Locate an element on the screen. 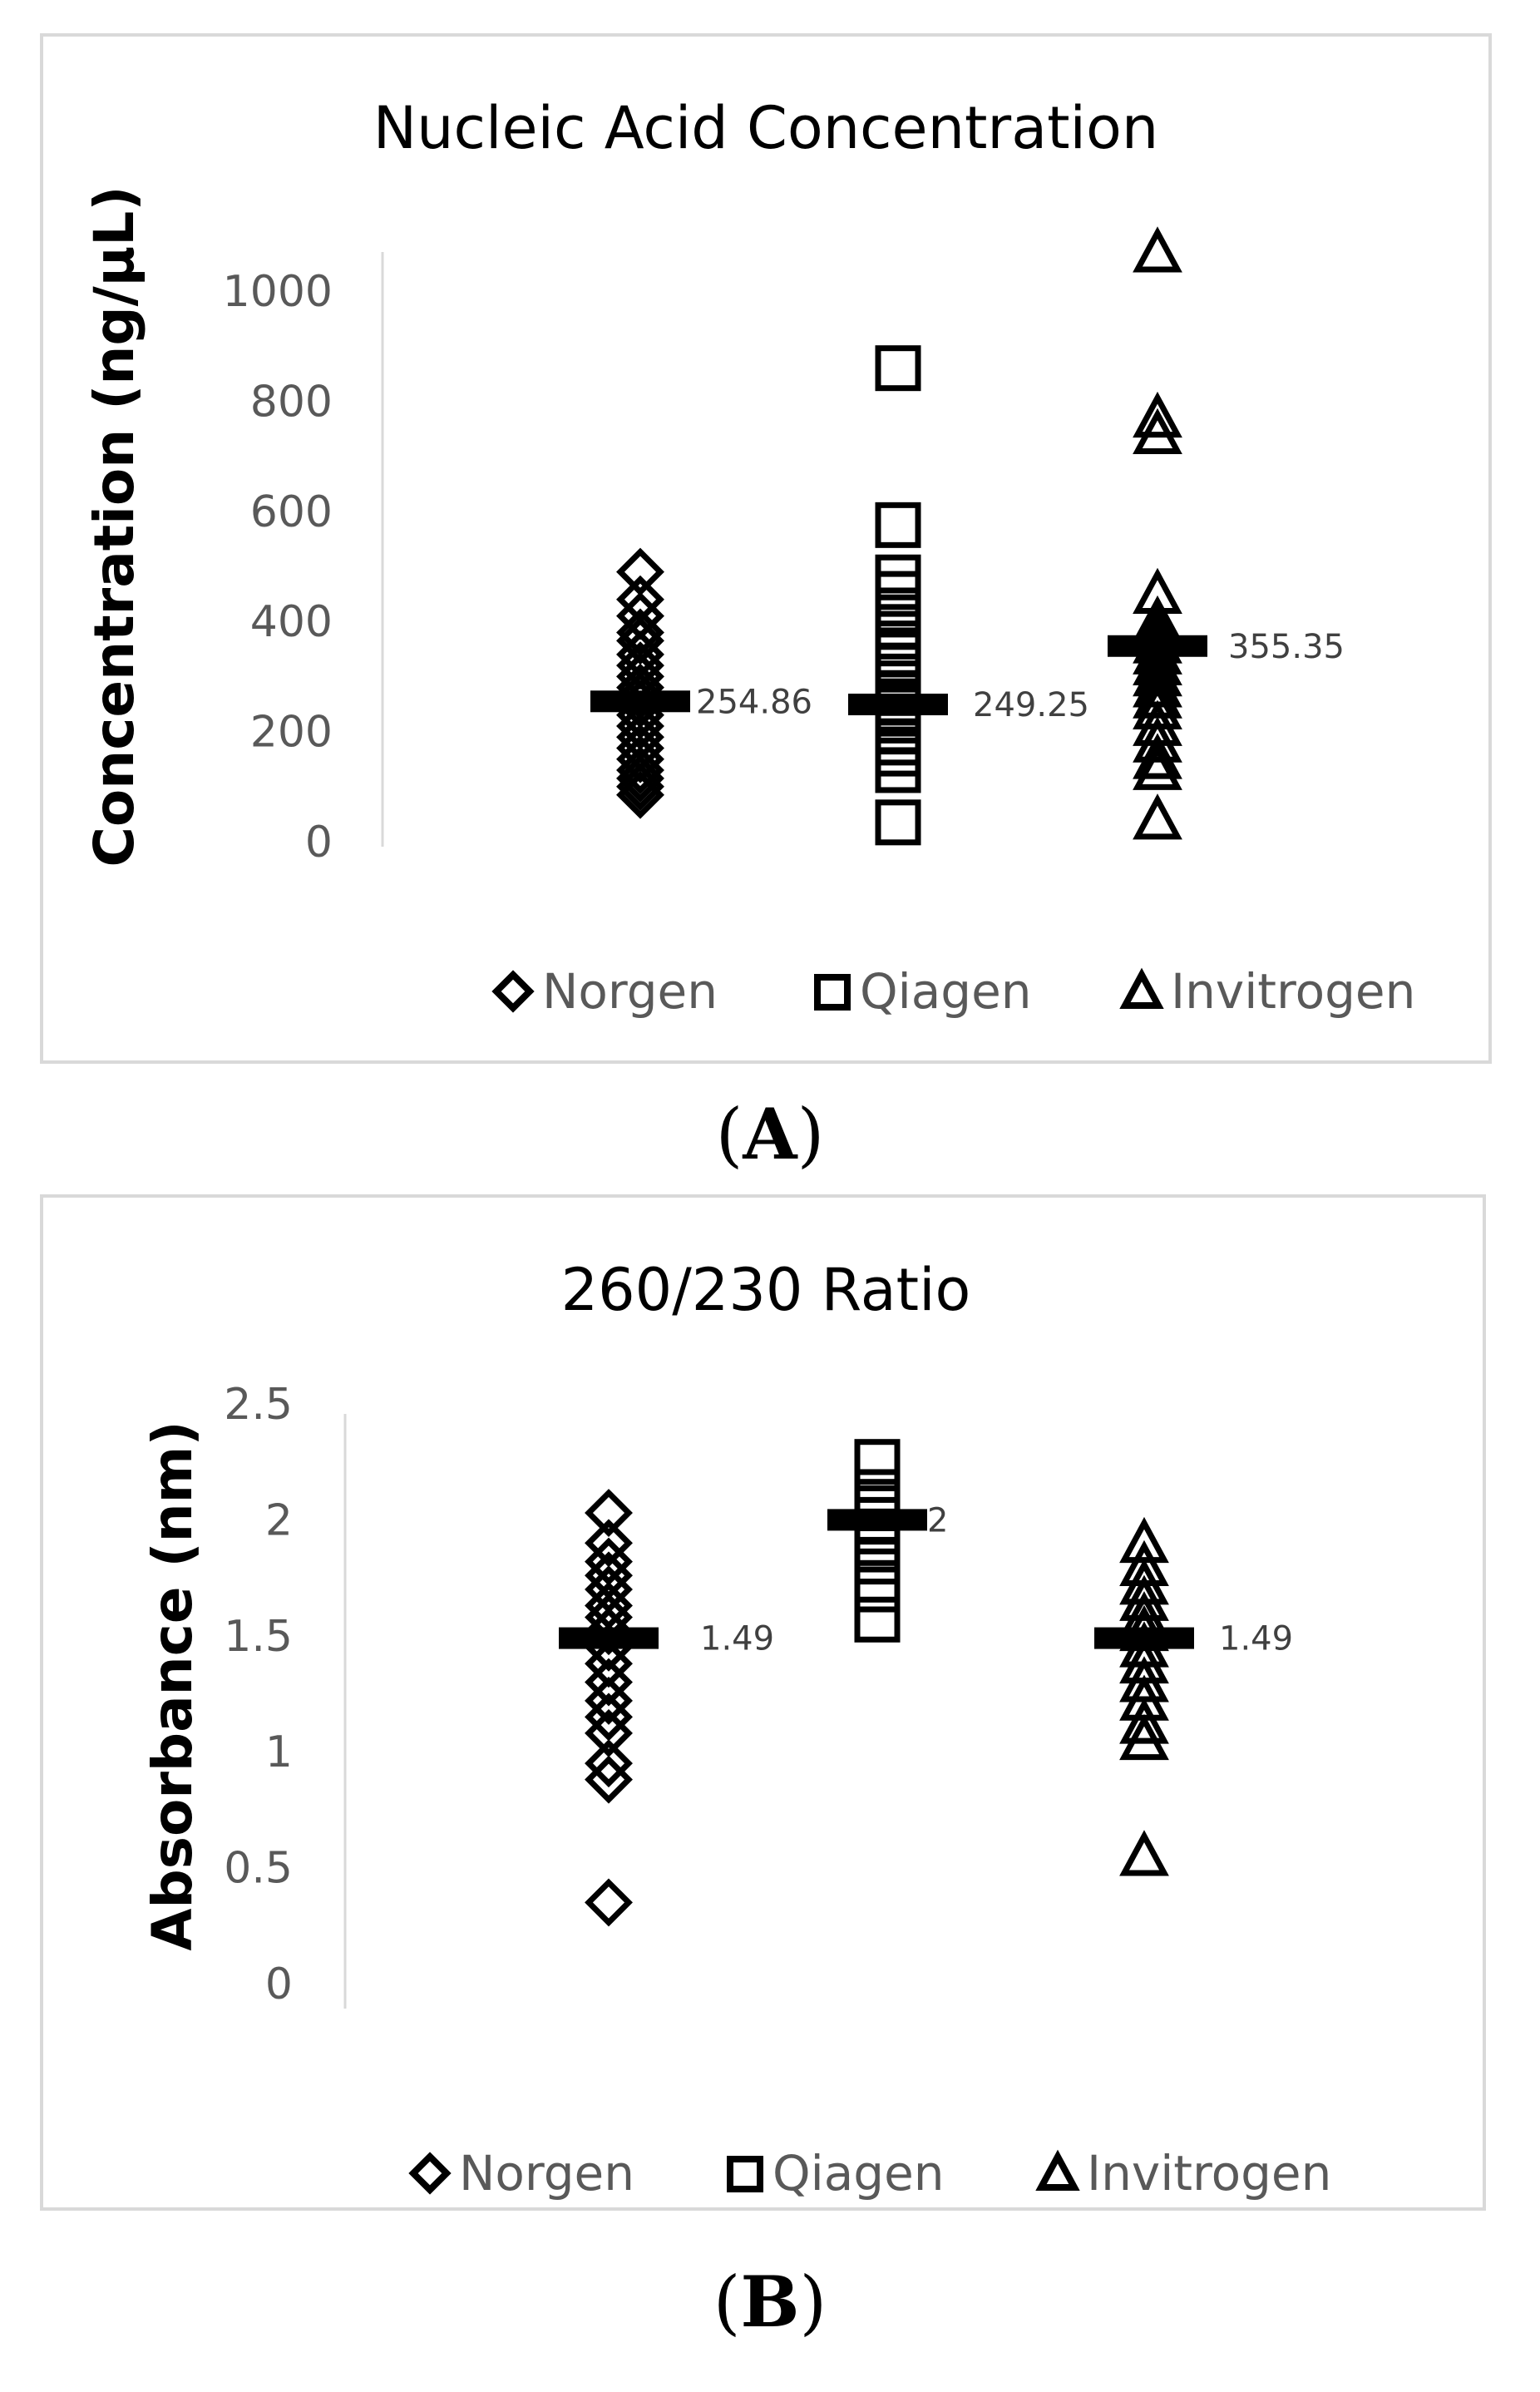  y-tick-label: 1 is located at coordinates (279, 1752).